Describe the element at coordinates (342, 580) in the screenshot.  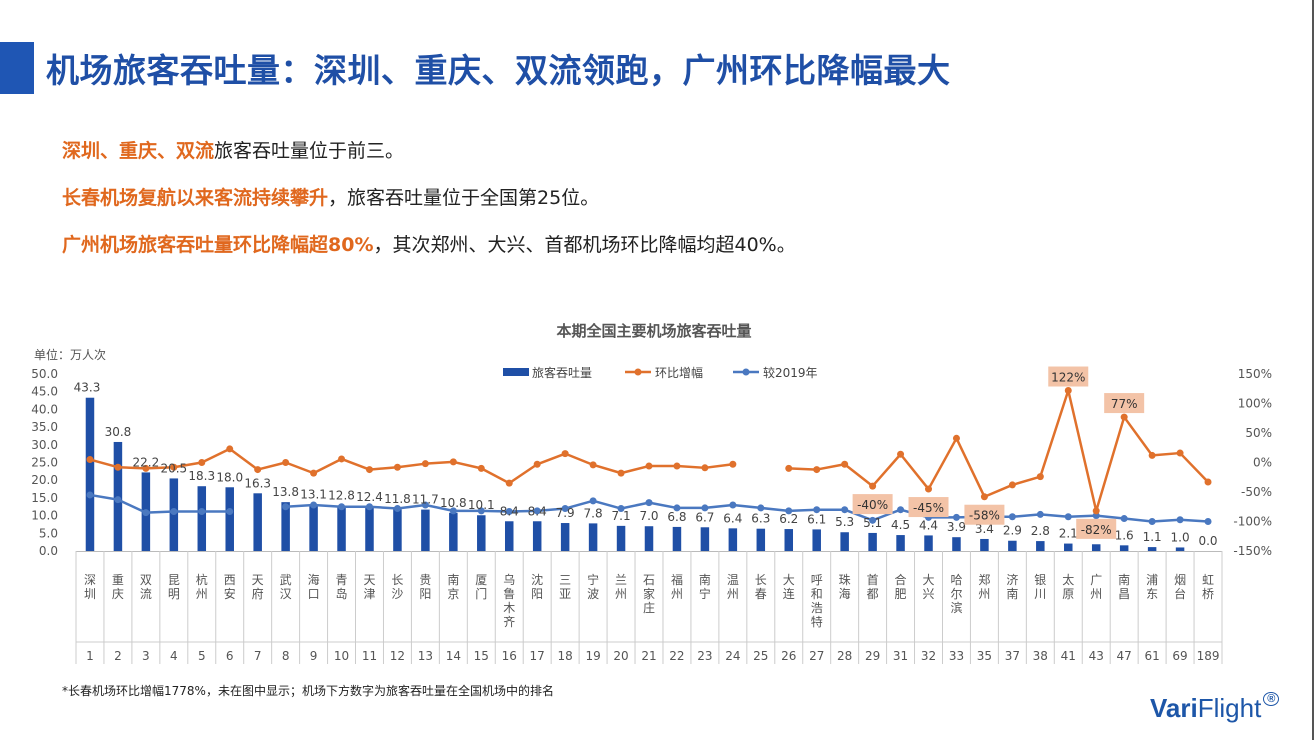
I see `category-label-char: 青` at that location.